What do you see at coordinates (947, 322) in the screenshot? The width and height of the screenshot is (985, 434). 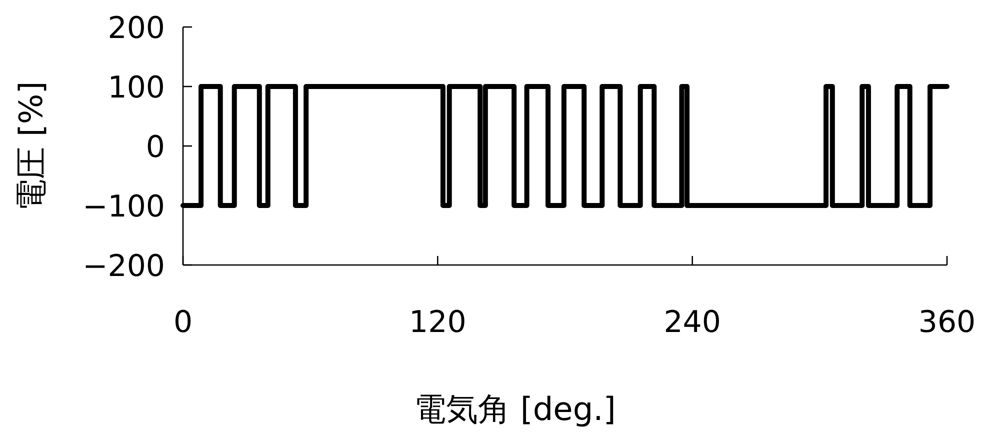 I see `x-tick-label: 360` at bounding box center [947, 322].